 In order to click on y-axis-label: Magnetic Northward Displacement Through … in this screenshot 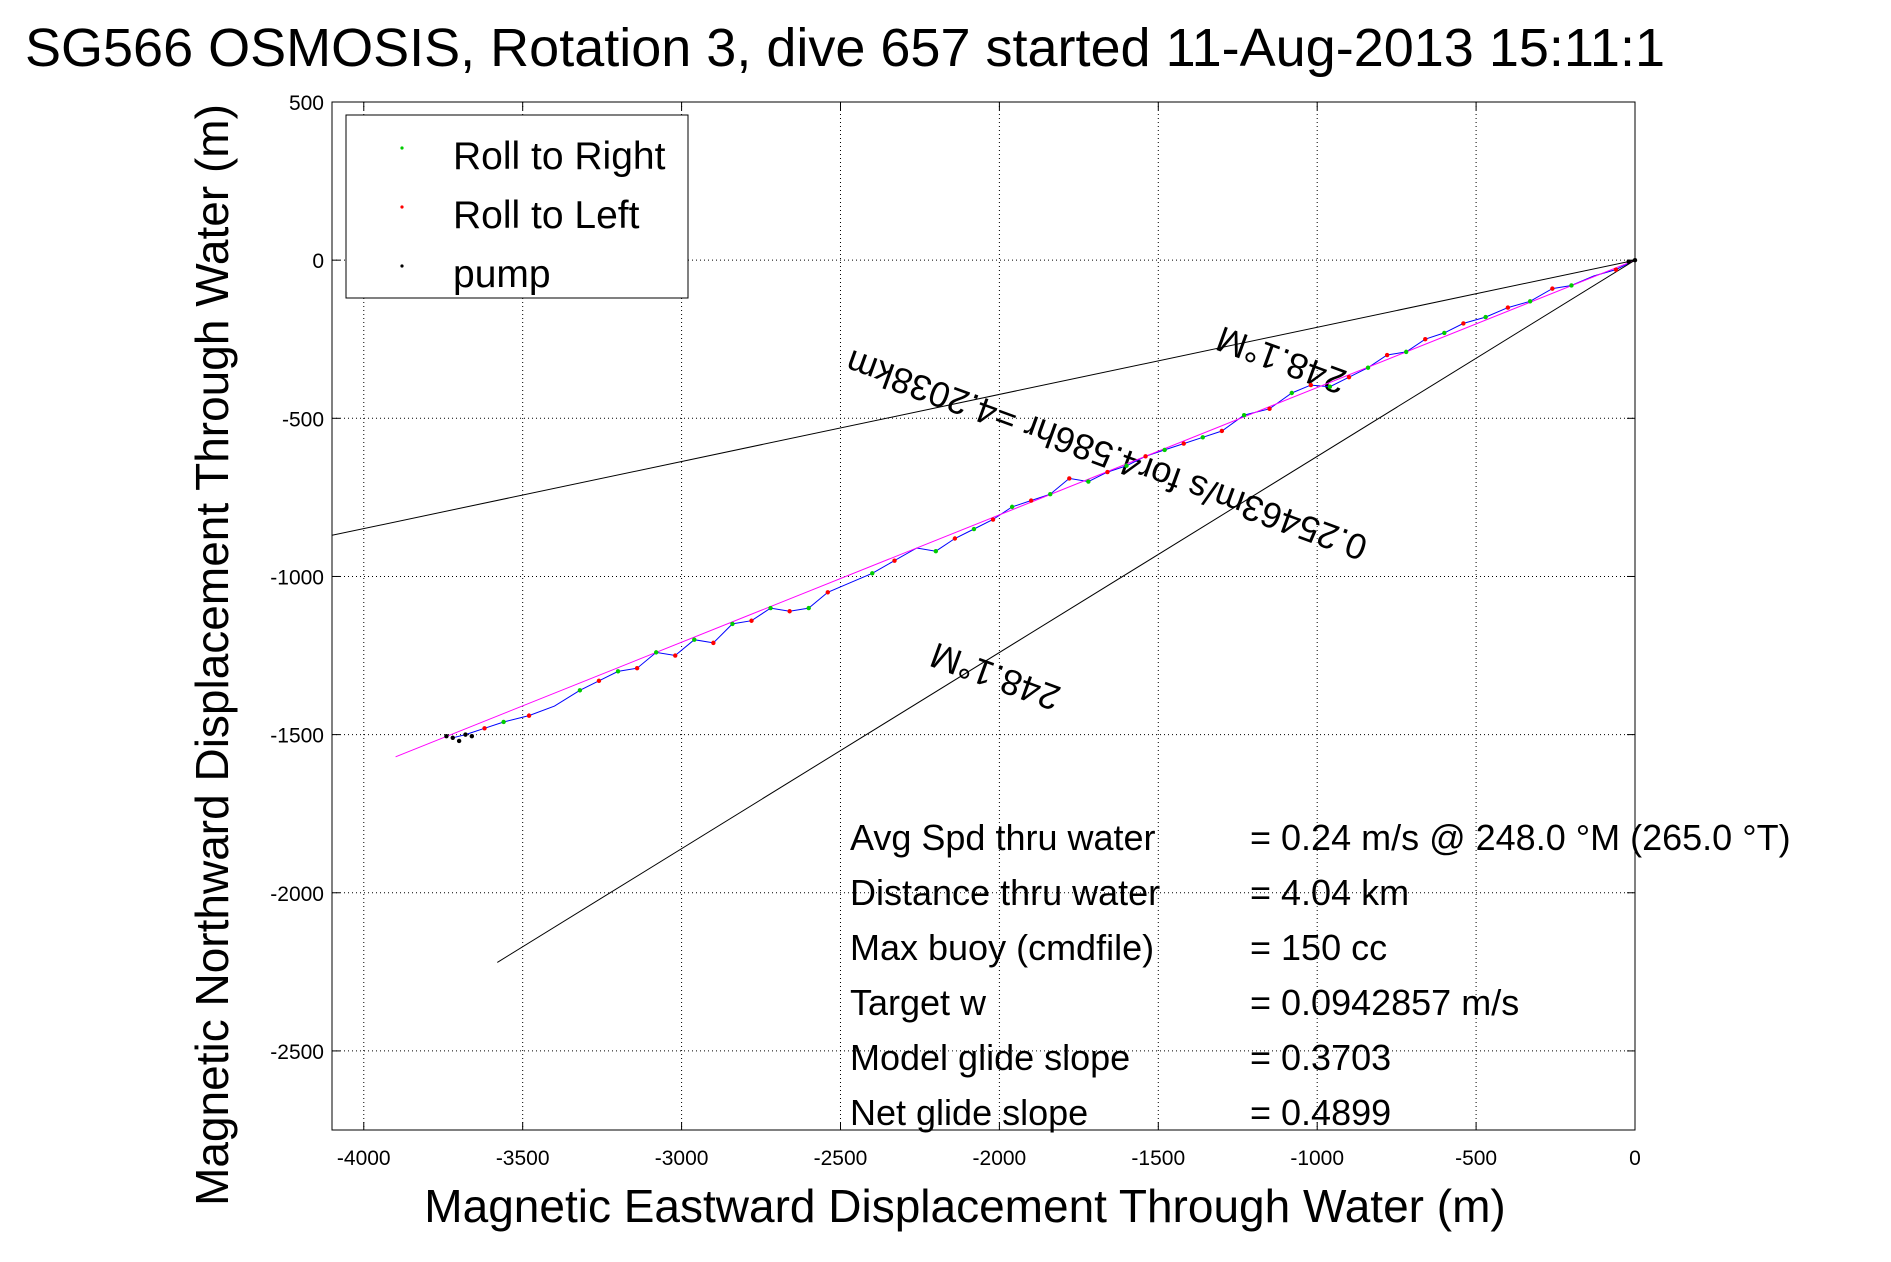, I will do `click(212, 655)`.